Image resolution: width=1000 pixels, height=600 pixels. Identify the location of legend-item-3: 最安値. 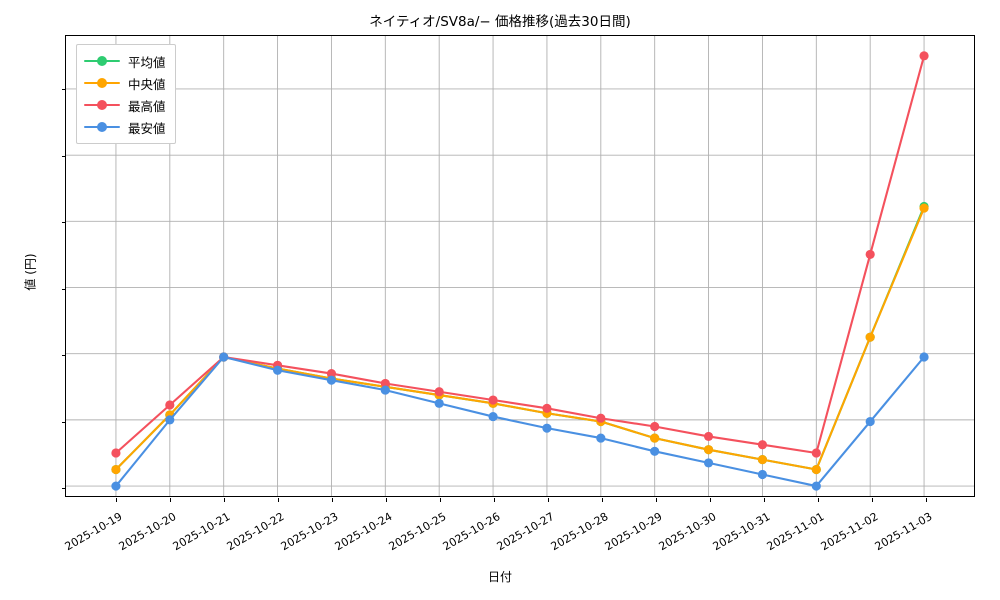
(125, 127).